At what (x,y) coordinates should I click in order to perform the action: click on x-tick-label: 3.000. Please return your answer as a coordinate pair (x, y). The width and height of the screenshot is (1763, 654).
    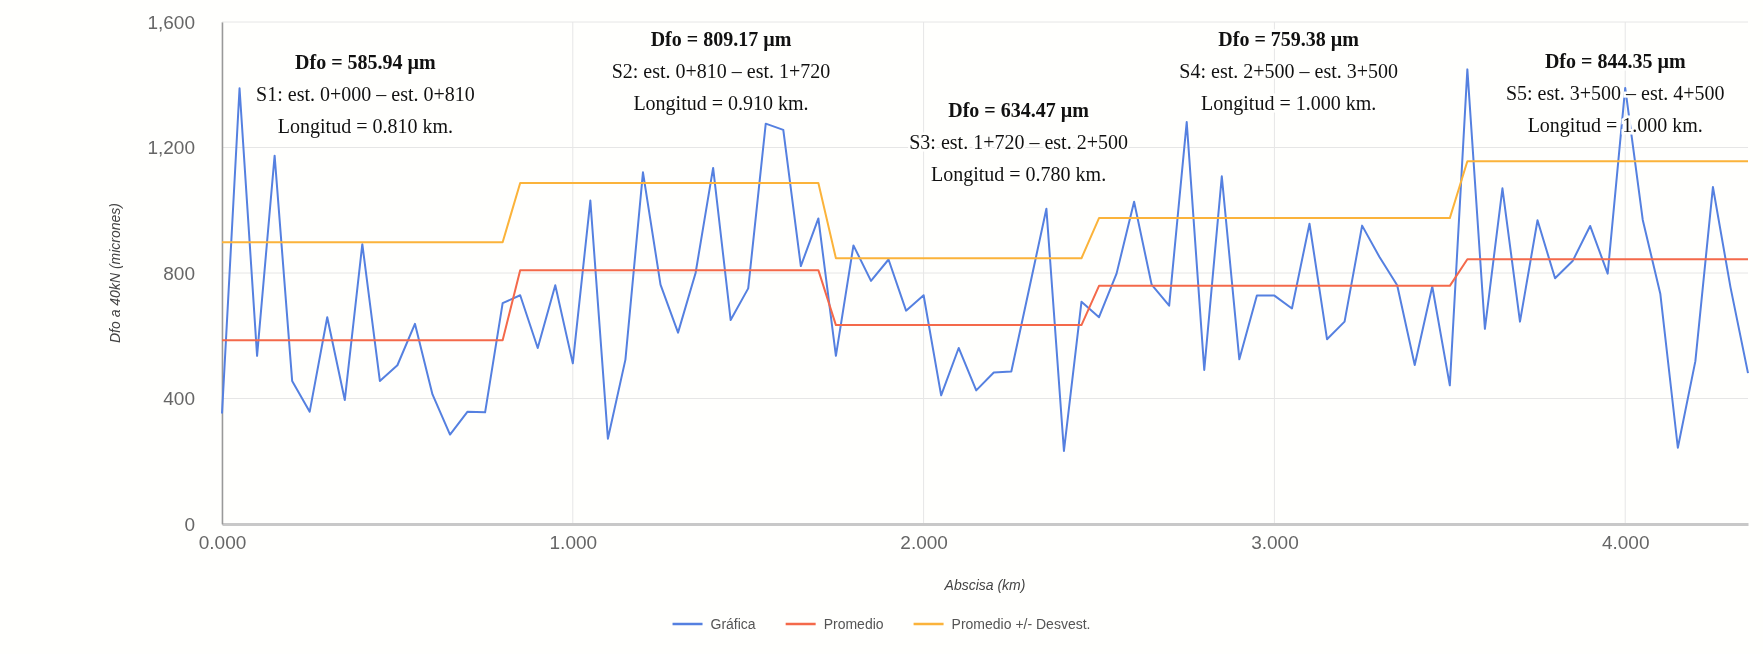
    Looking at the image, I should click on (1275, 543).